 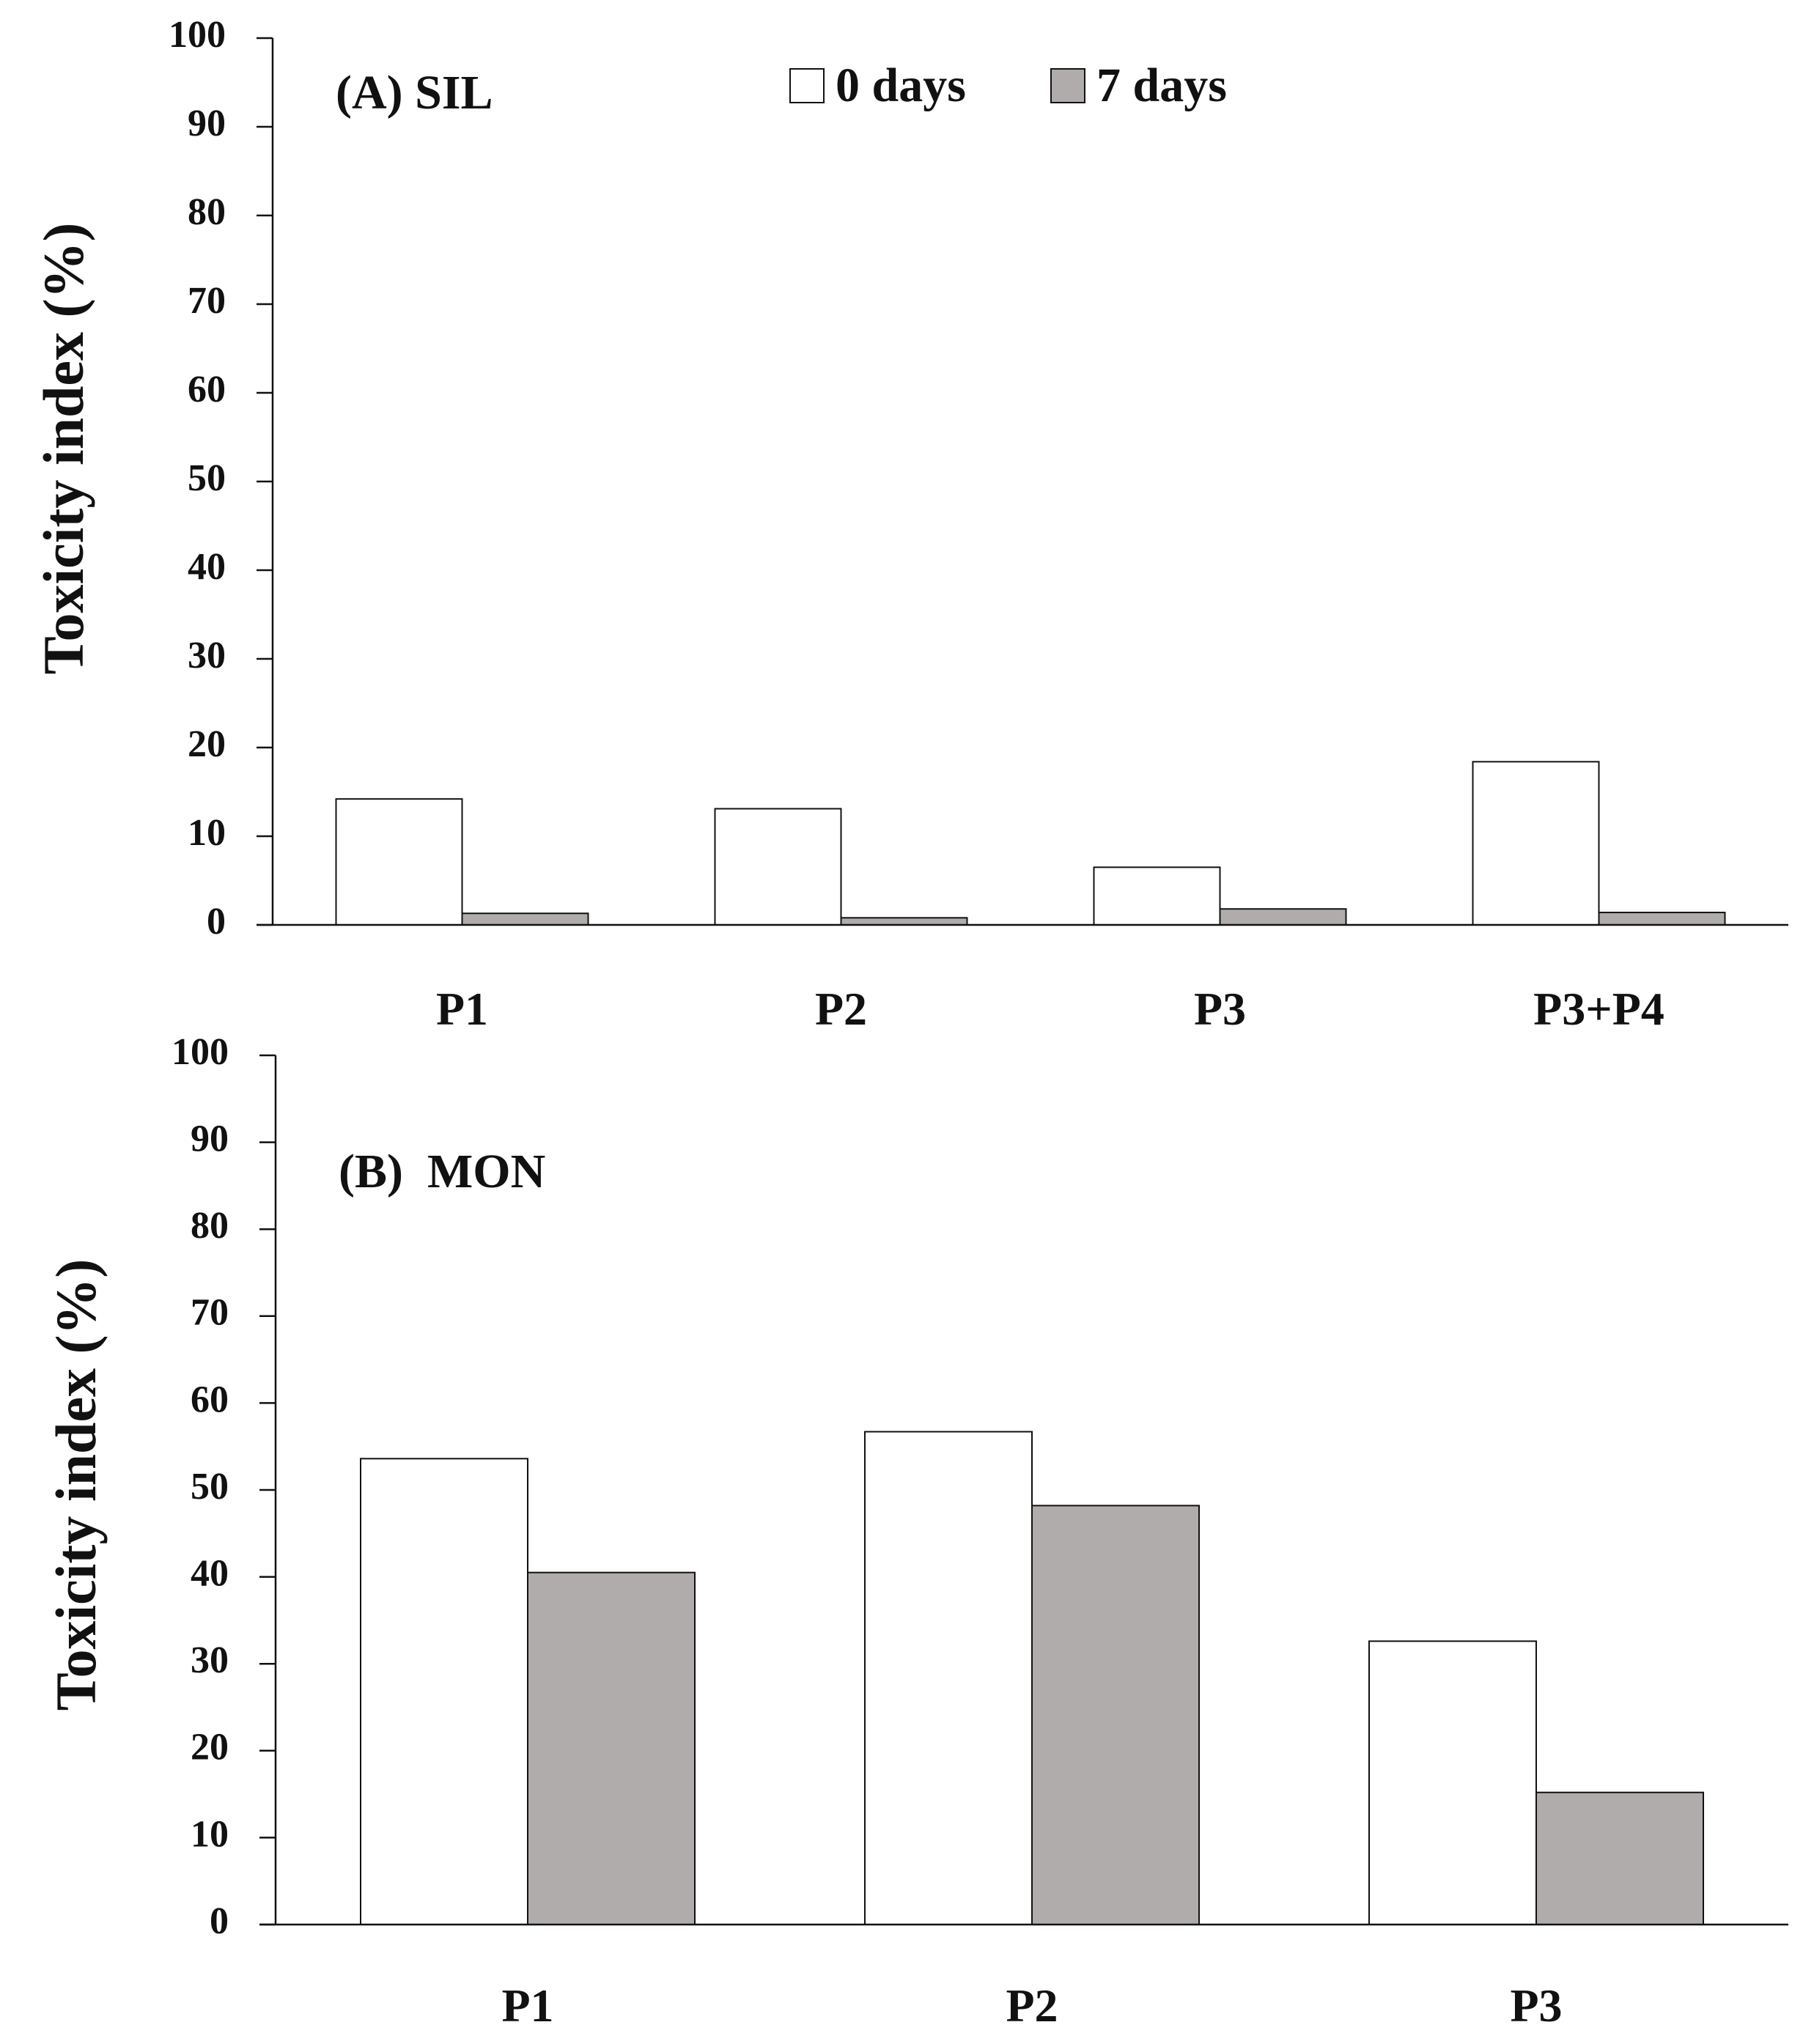 I want to click on panel-b-y-tick-label-90: 90, so click(x=210, y=1139).